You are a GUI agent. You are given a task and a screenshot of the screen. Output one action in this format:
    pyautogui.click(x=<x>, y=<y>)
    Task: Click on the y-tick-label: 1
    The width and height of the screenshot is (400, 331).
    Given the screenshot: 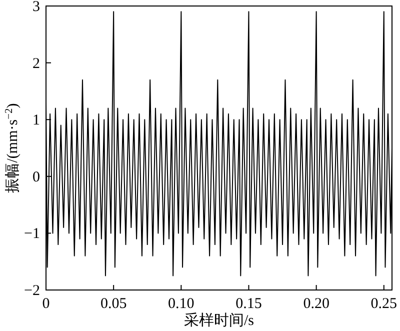 What is the action you would take?
    pyautogui.click(x=36, y=120)
    